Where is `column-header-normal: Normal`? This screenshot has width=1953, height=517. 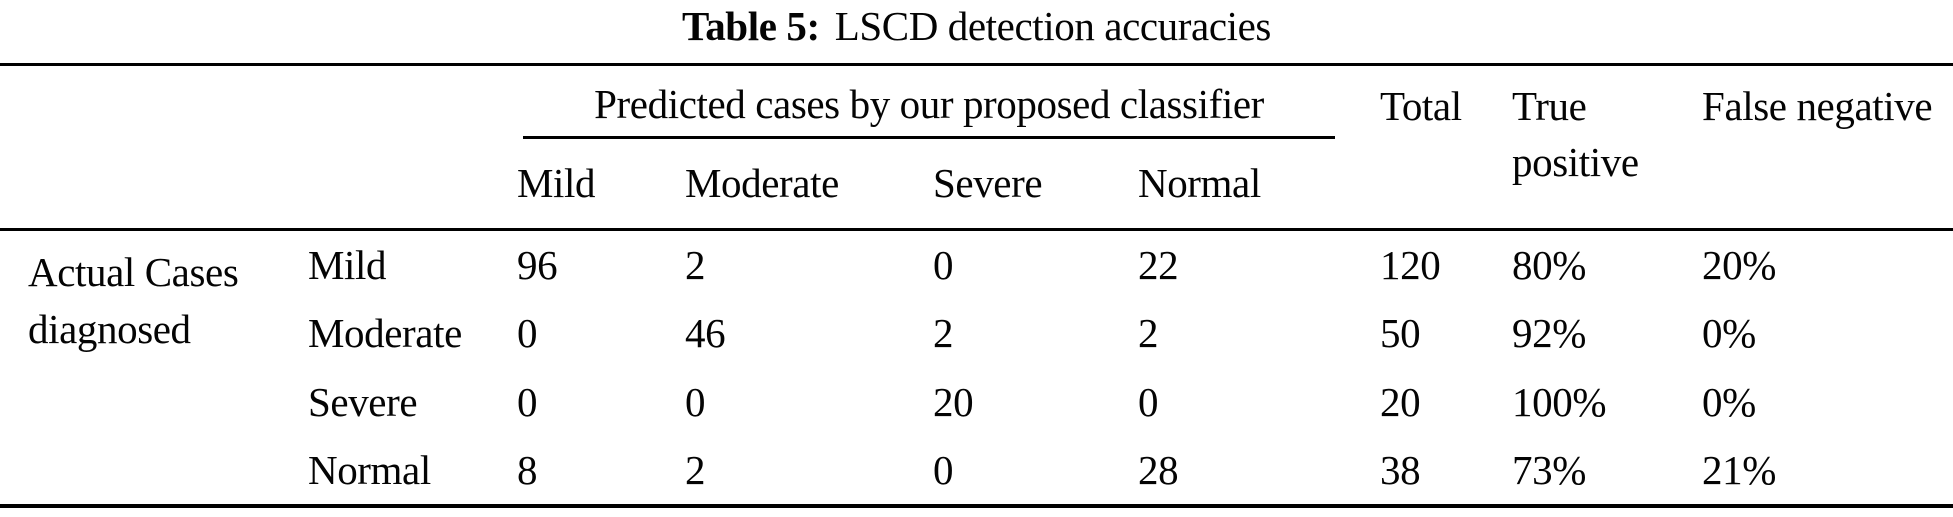 column-header-normal: Normal is located at coordinates (1199, 183).